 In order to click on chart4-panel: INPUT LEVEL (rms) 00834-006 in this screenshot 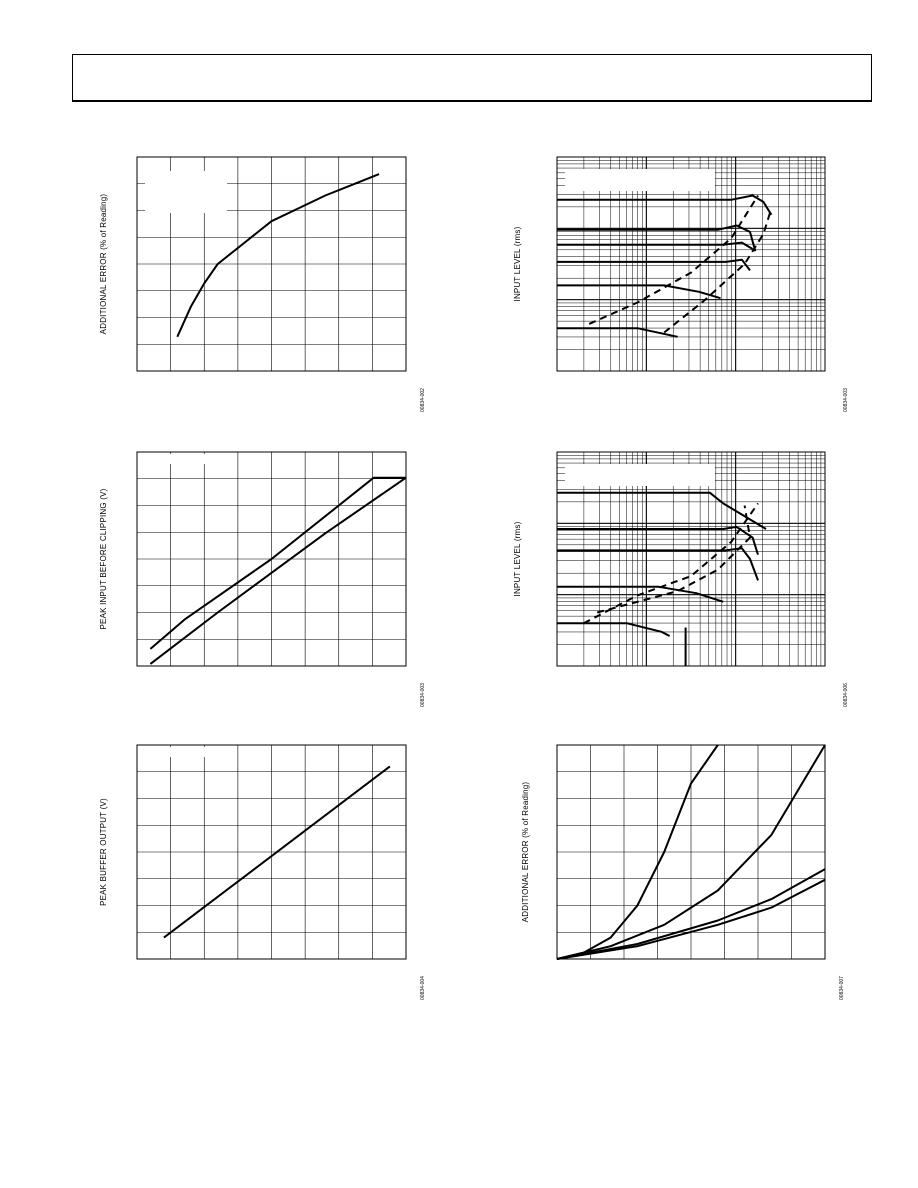, I will do `click(681, 579)`.